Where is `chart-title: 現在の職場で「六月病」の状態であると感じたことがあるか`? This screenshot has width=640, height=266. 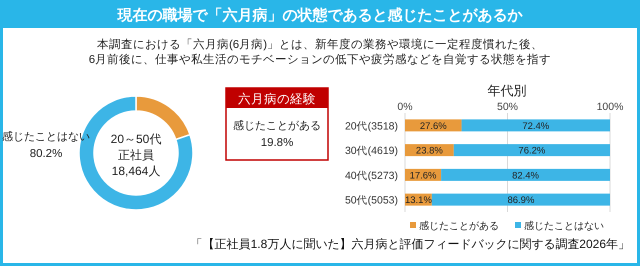
chart-title: 現在の職場で「六月病」の状態であると感じたことがあるか is located at coordinates (320, 15).